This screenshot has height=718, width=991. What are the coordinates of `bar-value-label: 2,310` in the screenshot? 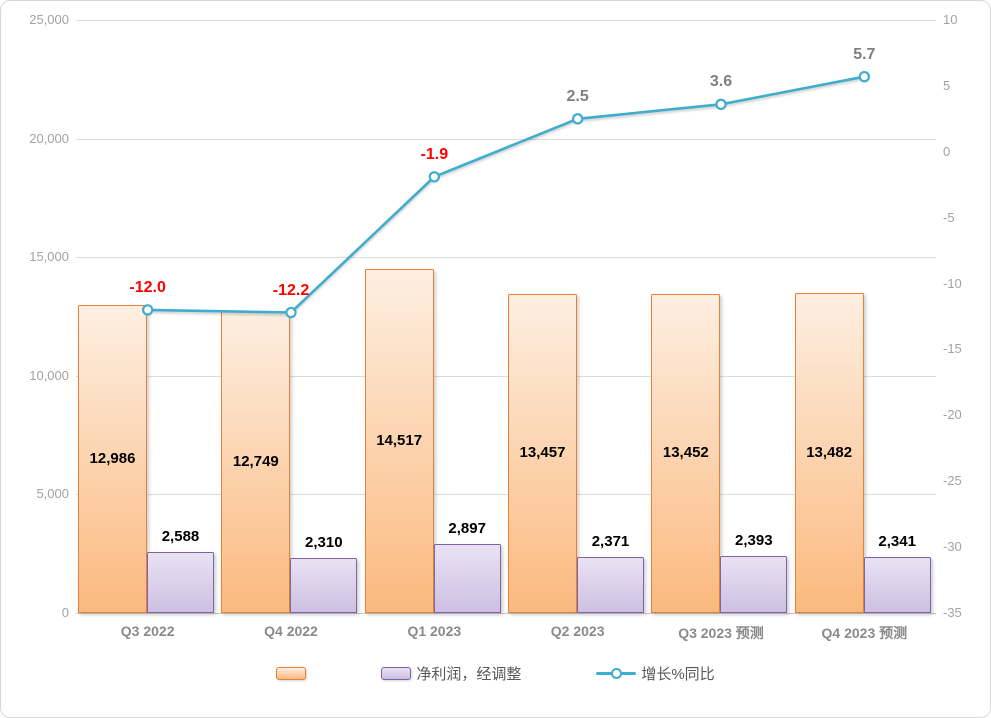 It's located at (324, 543).